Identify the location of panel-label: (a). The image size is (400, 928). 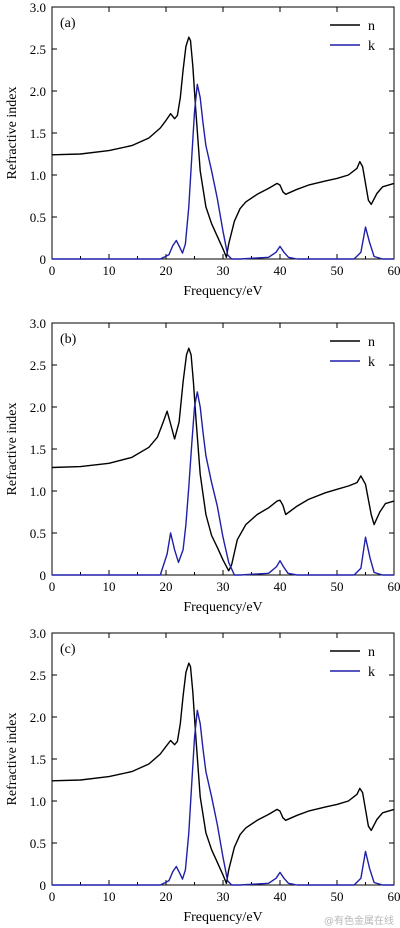
(68, 23).